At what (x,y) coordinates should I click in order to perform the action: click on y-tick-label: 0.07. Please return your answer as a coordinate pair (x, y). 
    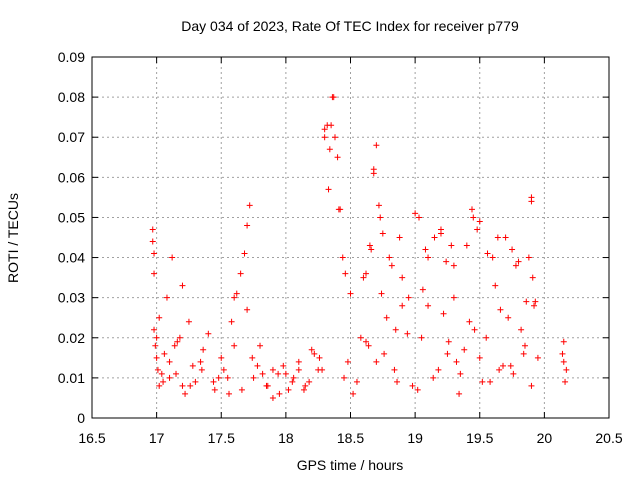
    Looking at the image, I should click on (71, 137).